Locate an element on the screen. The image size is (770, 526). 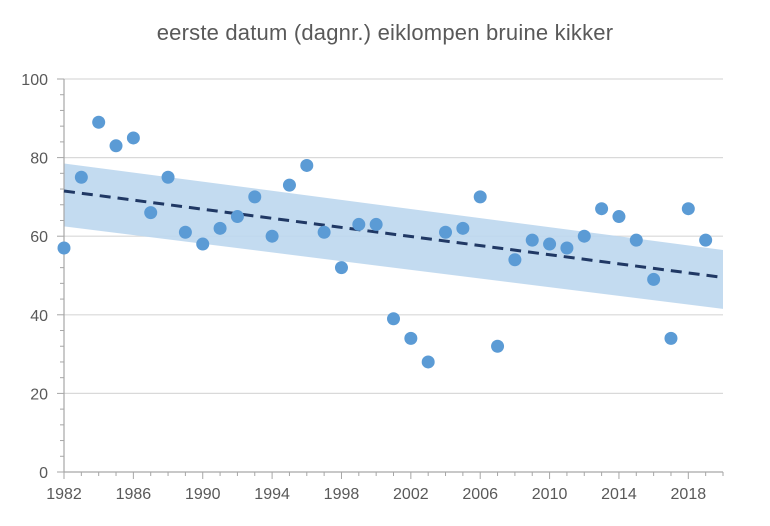
trend-line-layer is located at coordinates (393, 234).